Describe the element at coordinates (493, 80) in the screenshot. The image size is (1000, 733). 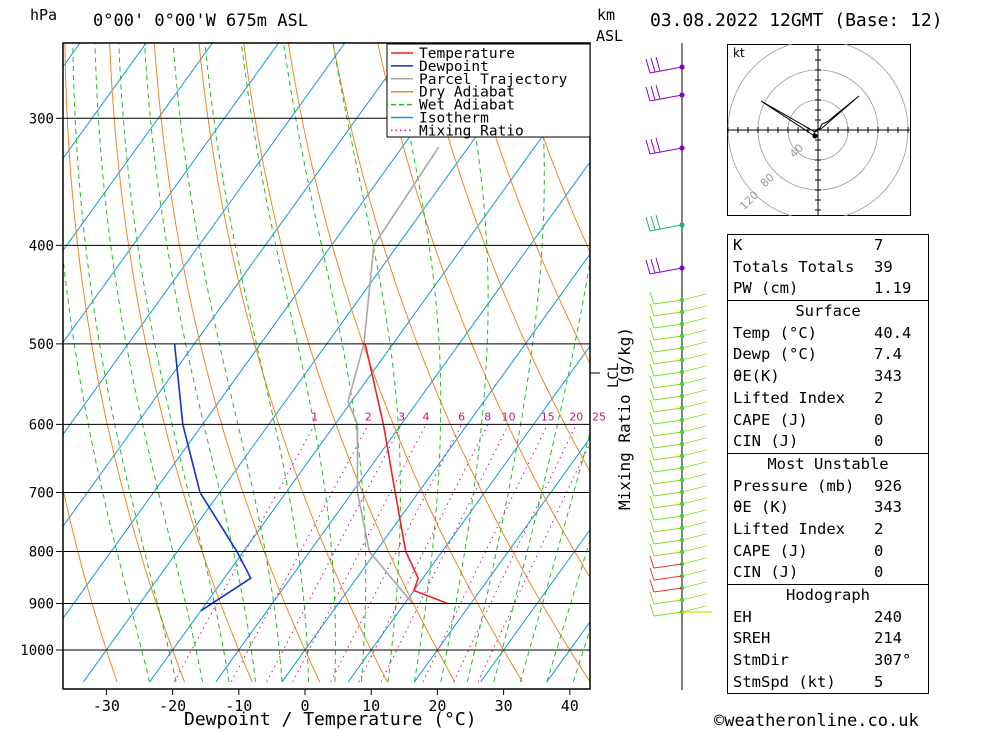
I see `legend-label: Parcel Trajectory` at that location.